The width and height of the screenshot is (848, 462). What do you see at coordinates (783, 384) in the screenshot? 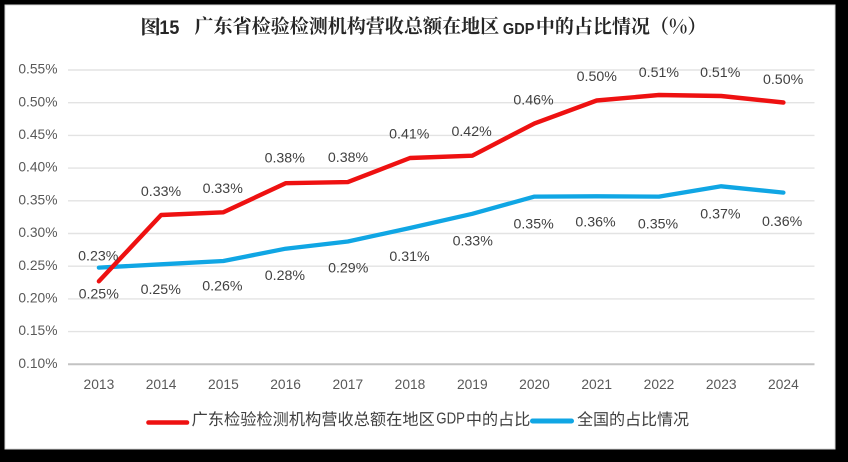
I see `svg-text: 2024` at bounding box center [783, 384].